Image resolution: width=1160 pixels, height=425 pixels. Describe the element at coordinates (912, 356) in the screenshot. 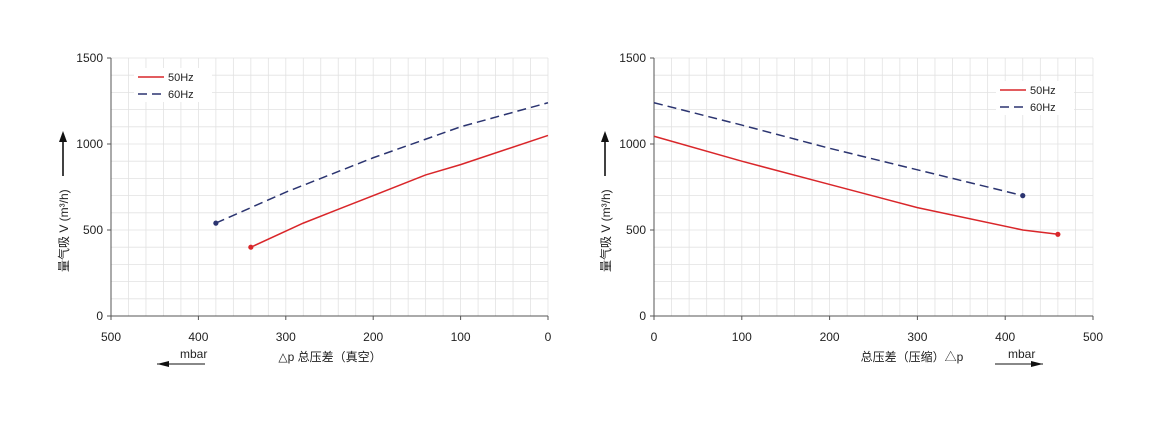

I see `x-axis-label: 总压差（压缩）△p` at that location.